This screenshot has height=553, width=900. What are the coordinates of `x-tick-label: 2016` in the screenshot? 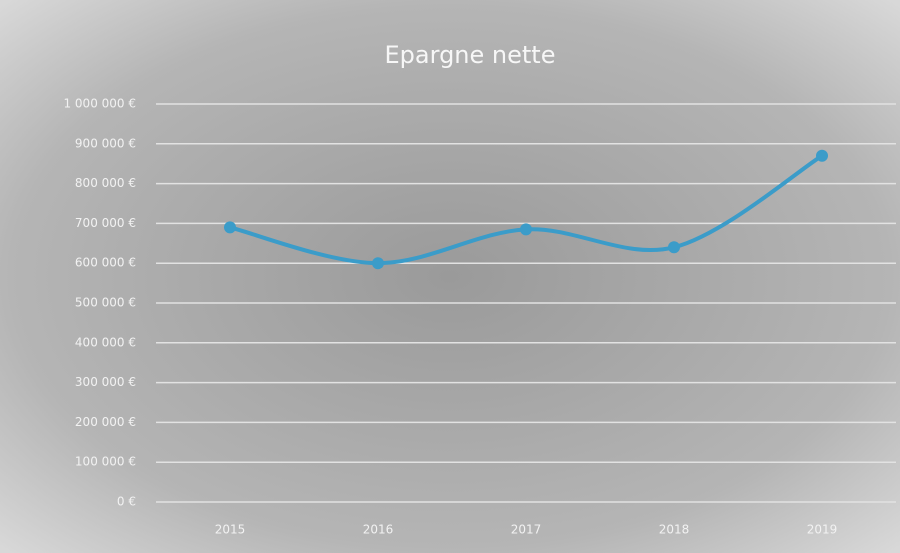 It's located at (378, 530).